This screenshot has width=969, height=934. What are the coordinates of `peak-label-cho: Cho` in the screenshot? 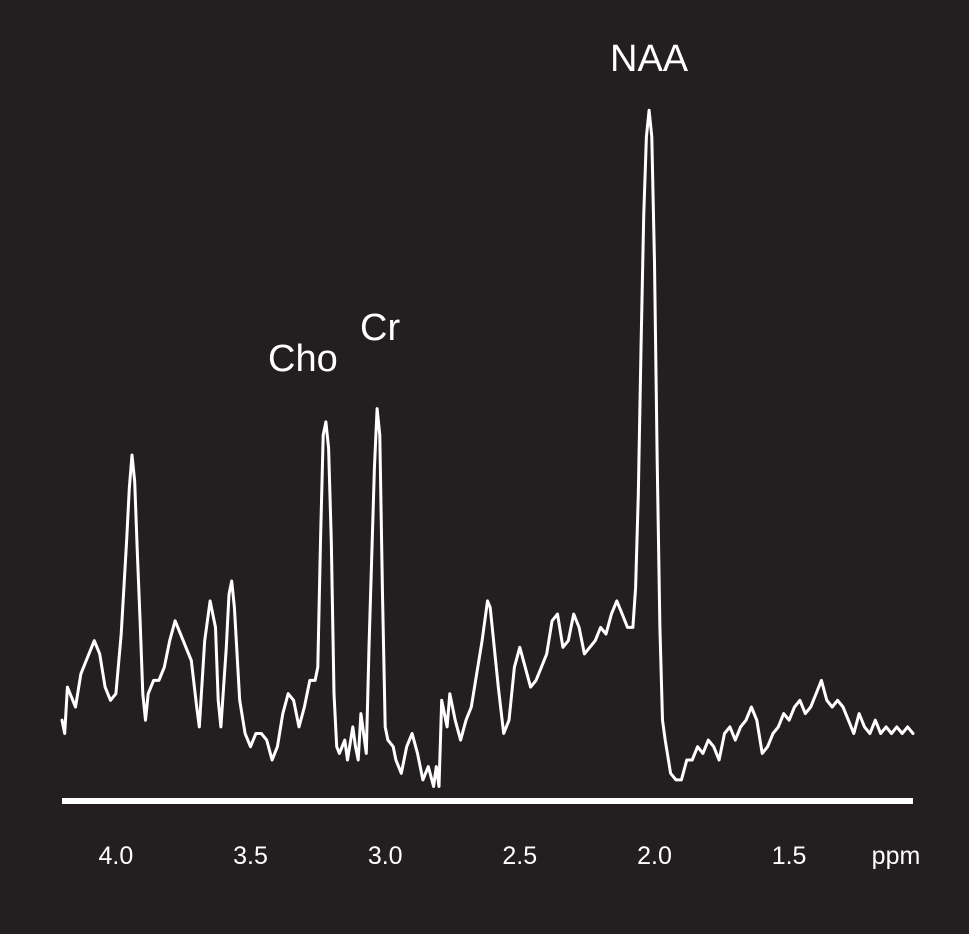 It's located at (303, 359).